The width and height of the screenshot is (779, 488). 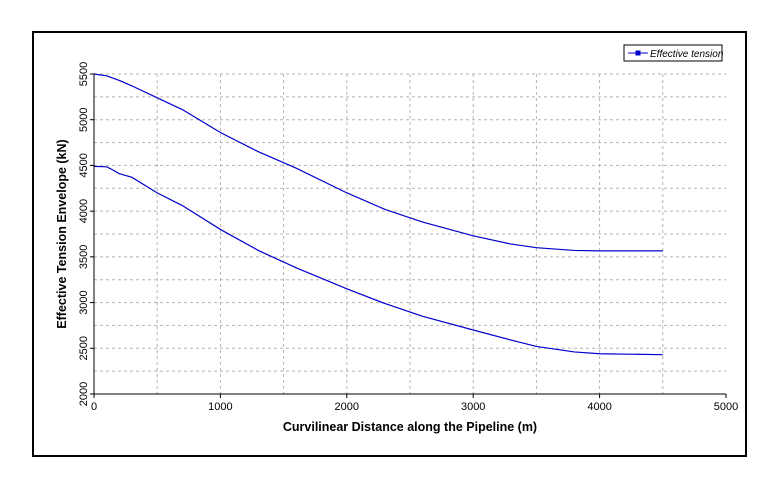 What do you see at coordinates (638, 53) in the screenshot?
I see `legend-marker-swatch` at bounding box center [638, 53].